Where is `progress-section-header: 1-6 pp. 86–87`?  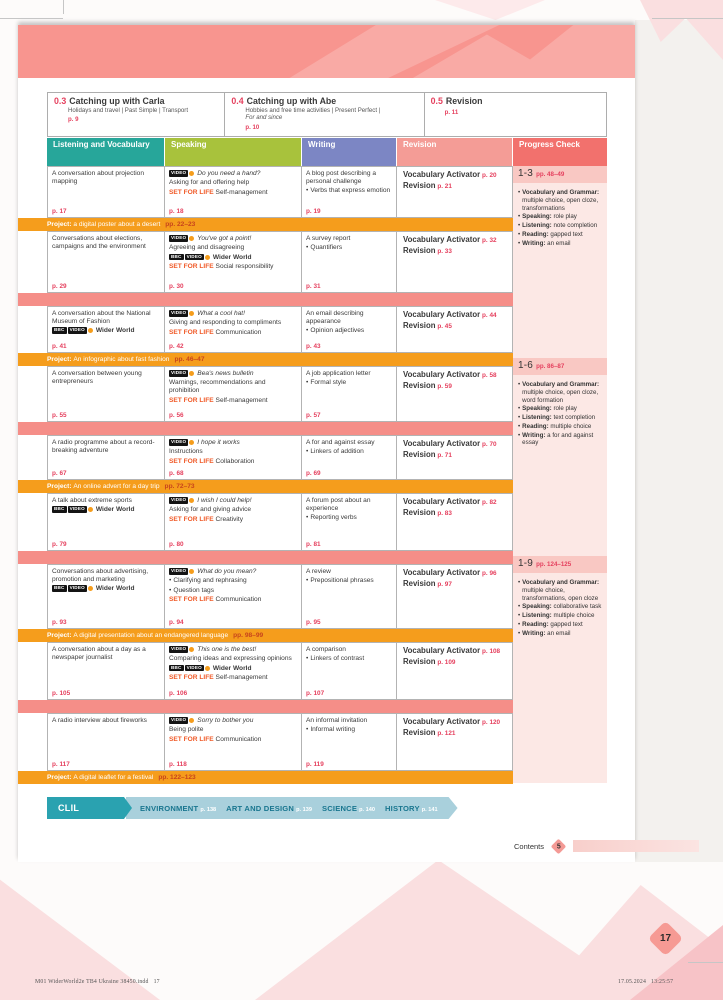
progress-section-header: 1-6 pp. 86–87 is located at coordinates (560, 366).